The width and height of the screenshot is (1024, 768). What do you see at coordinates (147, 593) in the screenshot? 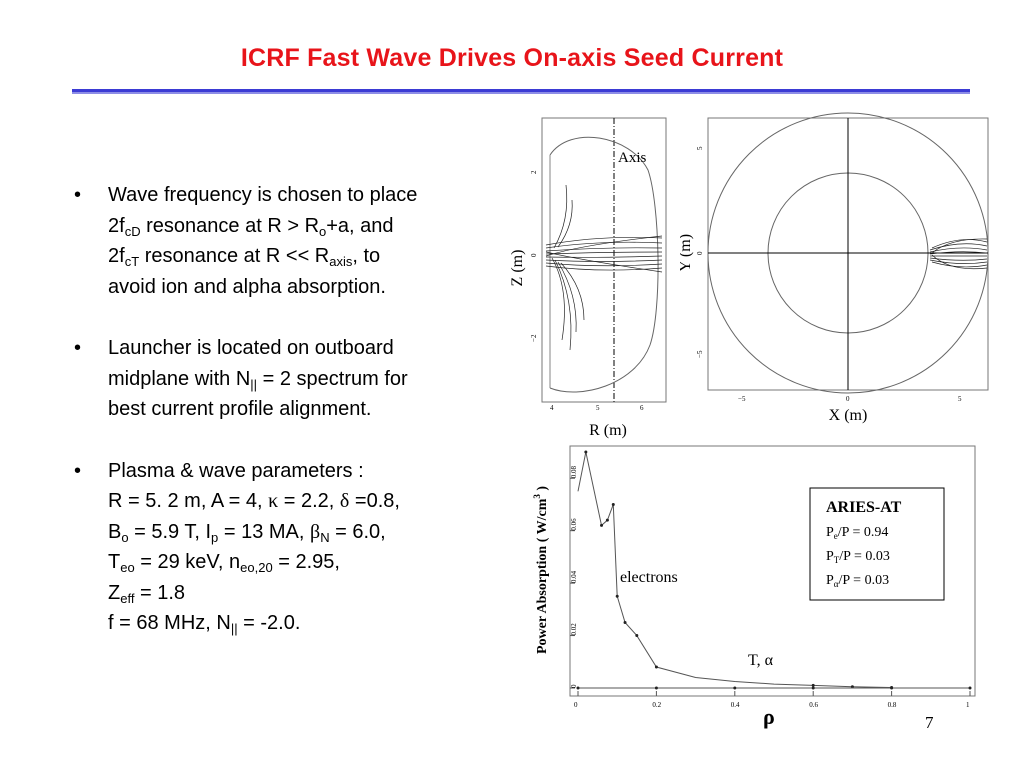
I see `parameter-line: Zeff = 1.8` at bounding box center [147, 593].